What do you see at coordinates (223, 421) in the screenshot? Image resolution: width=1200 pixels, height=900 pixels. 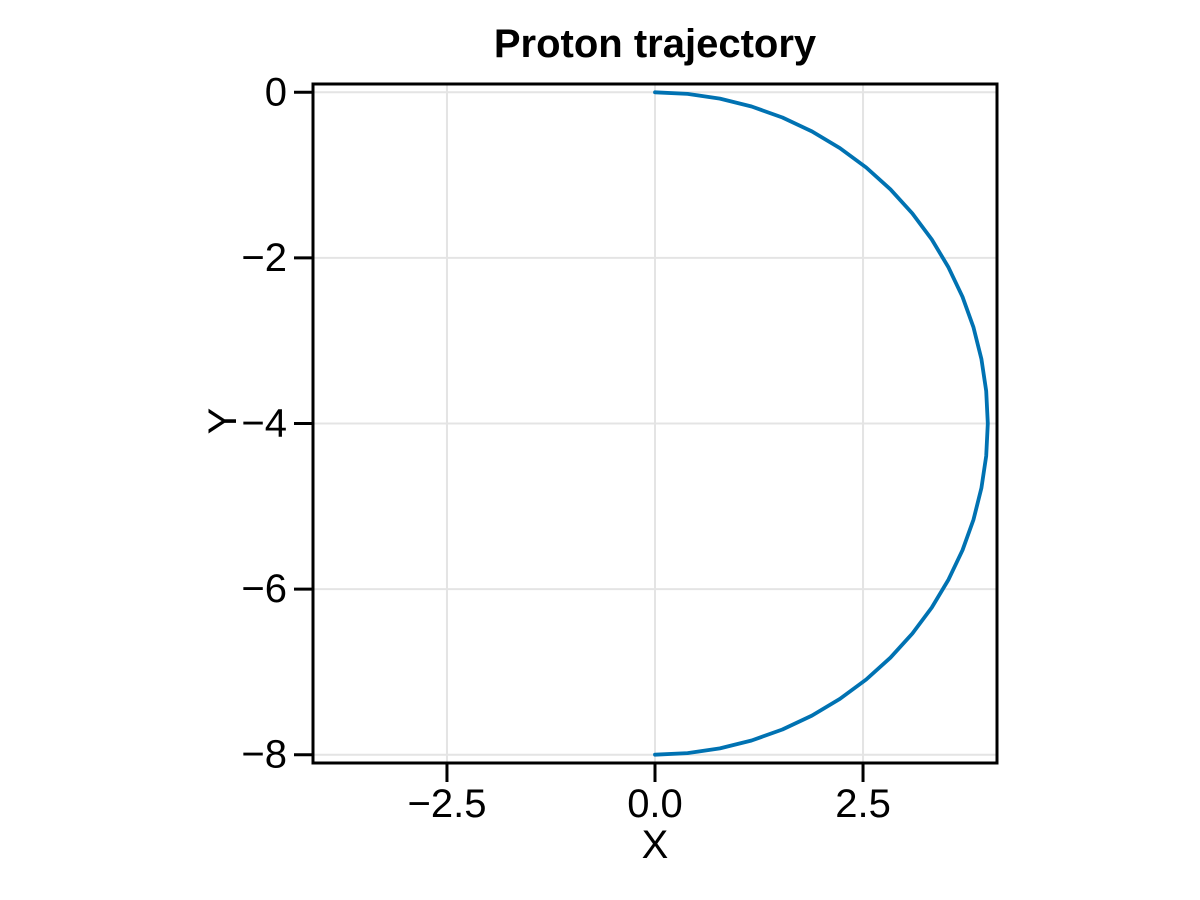 I see `y-axis-label: Y` at bounding box center [223, 421].